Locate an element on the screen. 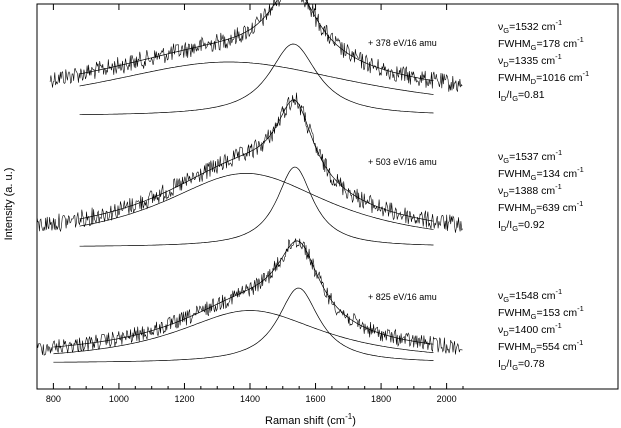 The width and height of the screenshot is (621, 428). x-axis-title: Raman shift (cm-1) is located at coordinates (310, 419).